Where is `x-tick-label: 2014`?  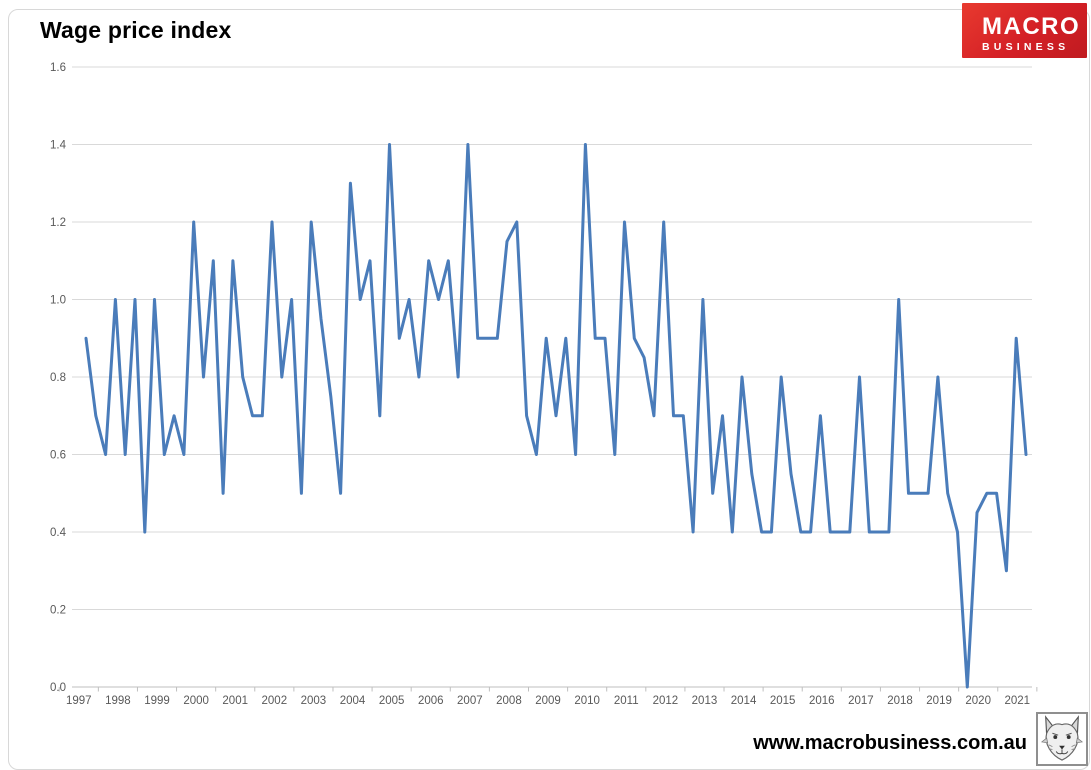
x-tick-label: 2014 is located at coordinates (744, 701).